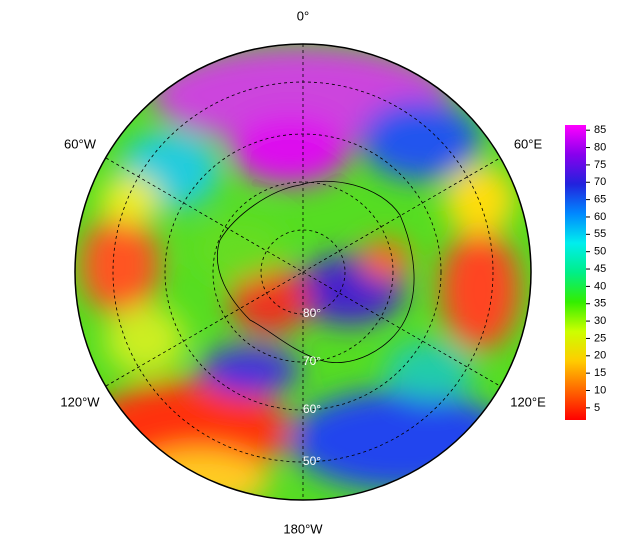  What do you see at coordinates (600, 200) in the screenshot?
I see `colorbar-tick-label: 65` at bounding box center [600, 200].